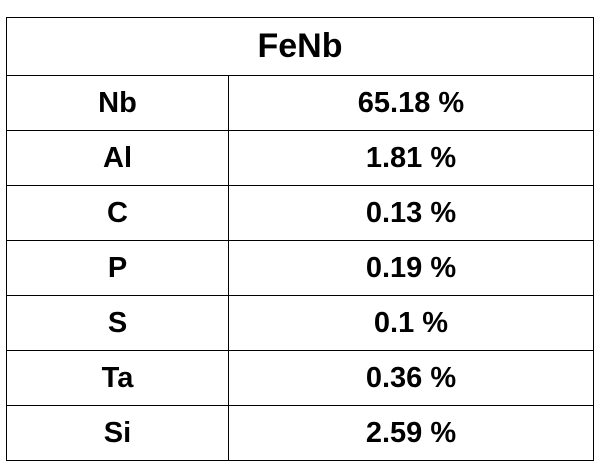 The image size is (600, 466). Describe the element at coordinates (411, 378) in the screenshot. I see `value-cell: 0.36 %` at that location.